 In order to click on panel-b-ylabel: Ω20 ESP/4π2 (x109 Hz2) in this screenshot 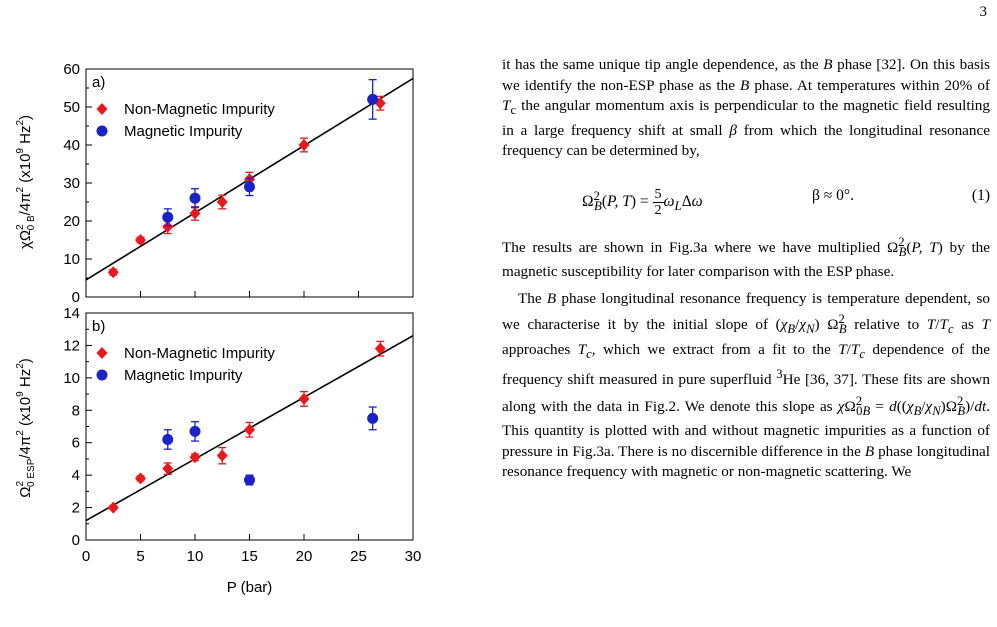, I will do `click(26, 428)`.